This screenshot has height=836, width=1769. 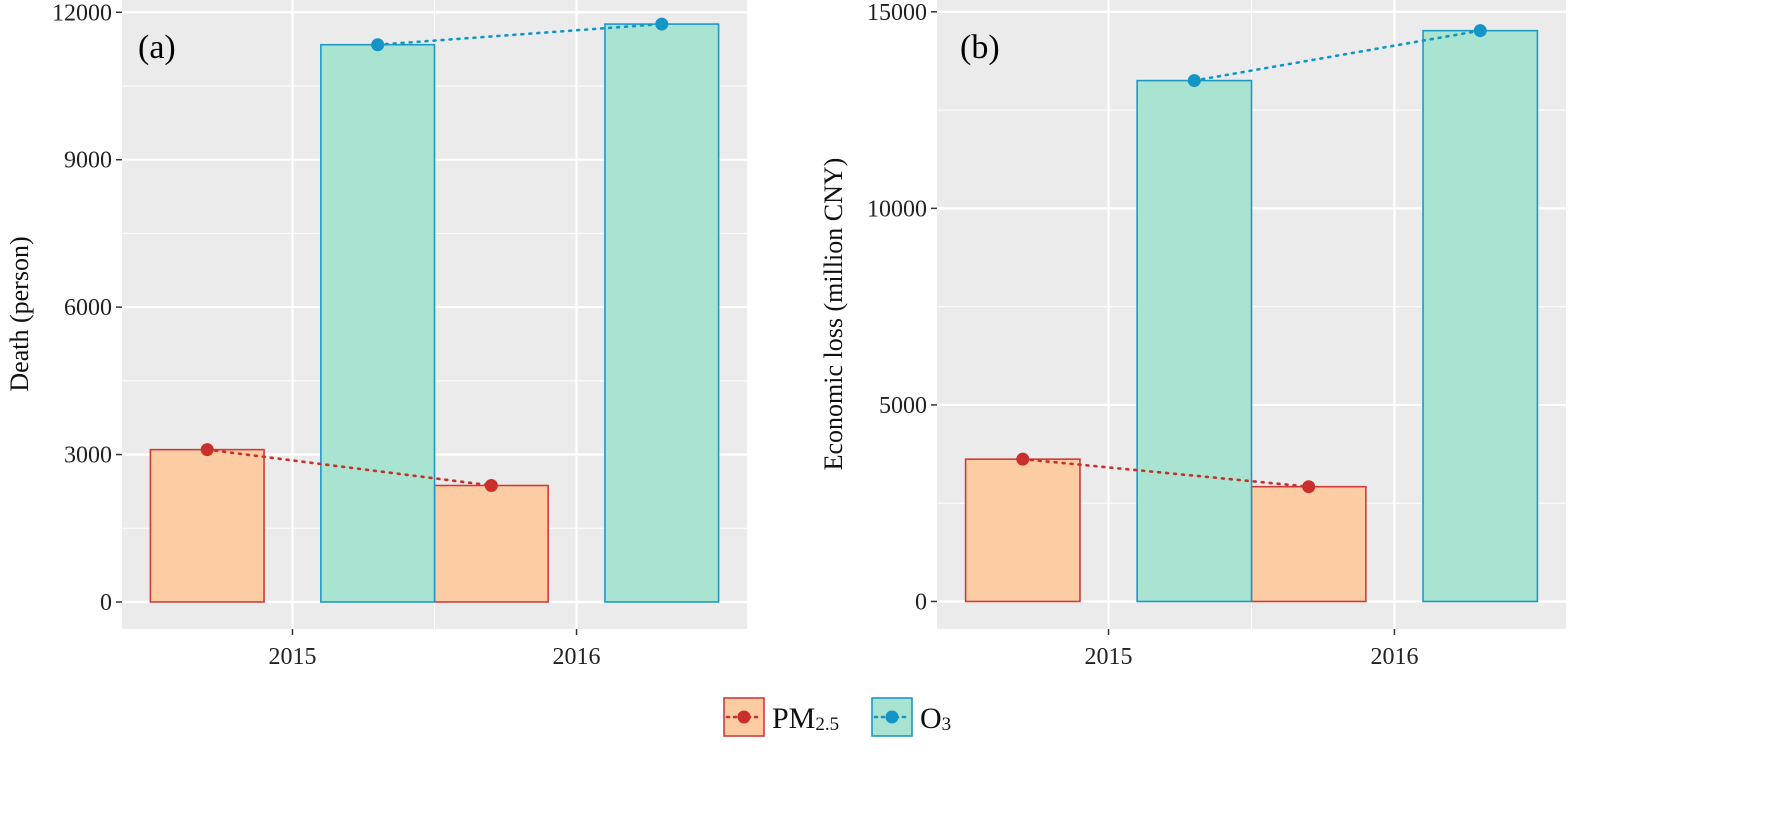 I want to click on legend-label-subscript: 2.5, so click(x=827, y=724).